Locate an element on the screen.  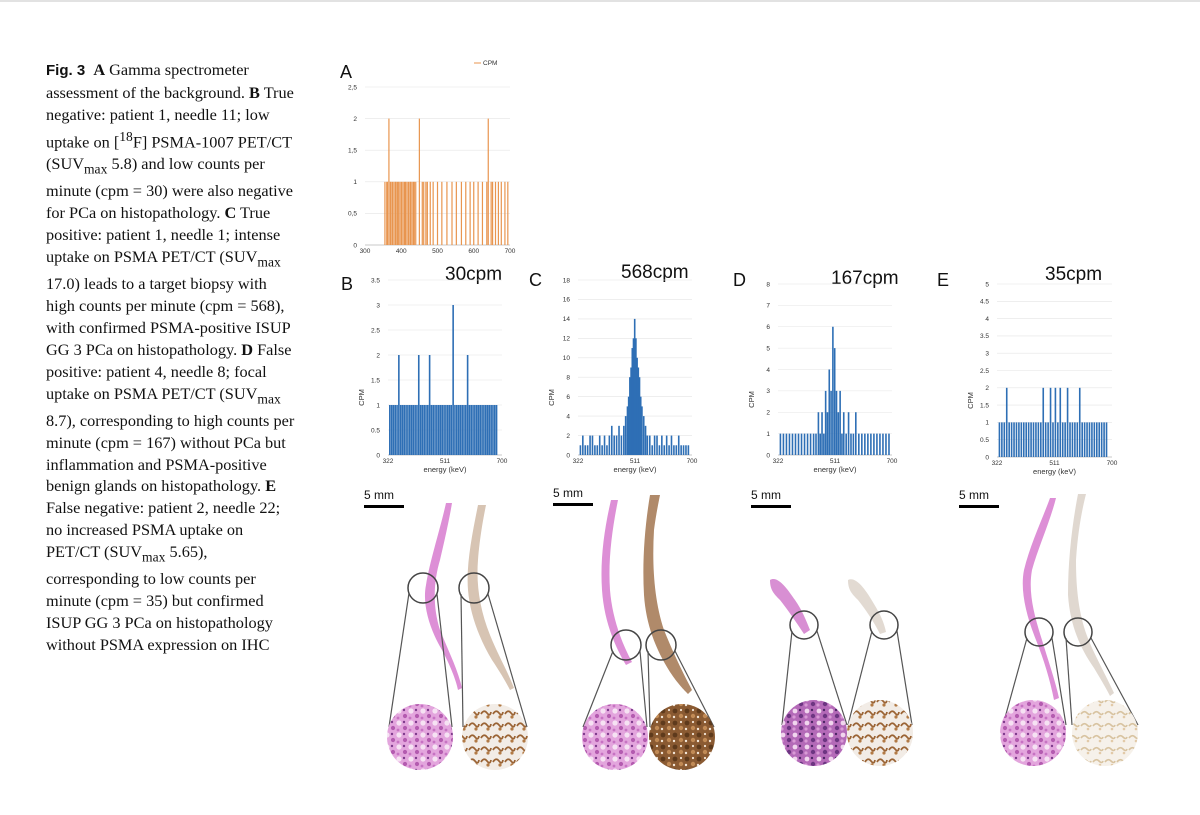
y-tick-label-b: 3 is located at coordinates (378, 305).